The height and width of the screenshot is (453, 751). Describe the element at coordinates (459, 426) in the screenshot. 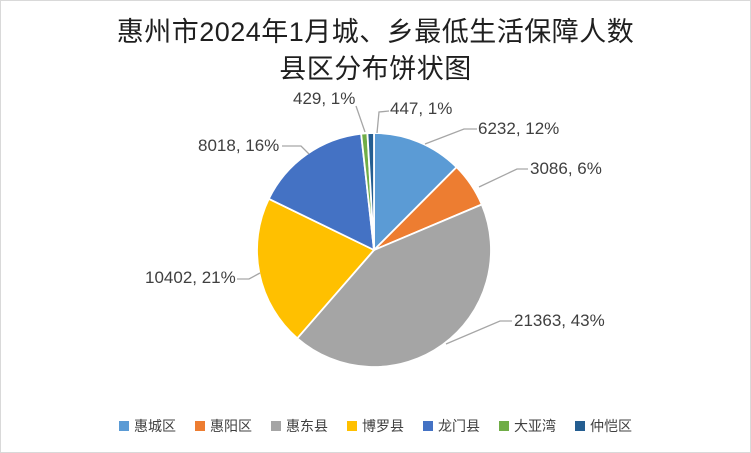

I see `legend-label: 龙门县` at that location.